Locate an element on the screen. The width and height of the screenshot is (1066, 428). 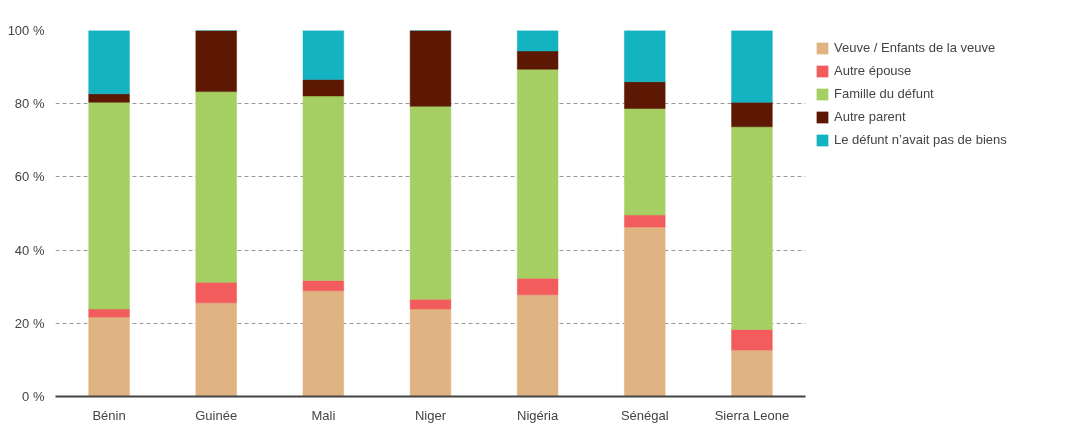
x-tick-label: Sierra Leone is located at coordinates (752, 415).